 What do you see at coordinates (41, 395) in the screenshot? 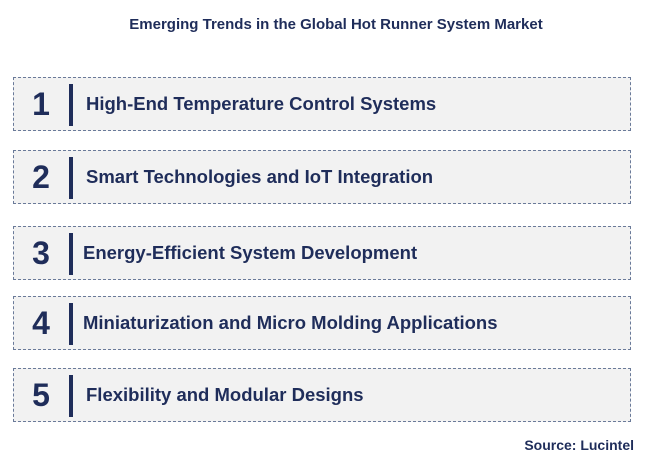
I see `trend-number: 5` at bounding box center [41, 395].